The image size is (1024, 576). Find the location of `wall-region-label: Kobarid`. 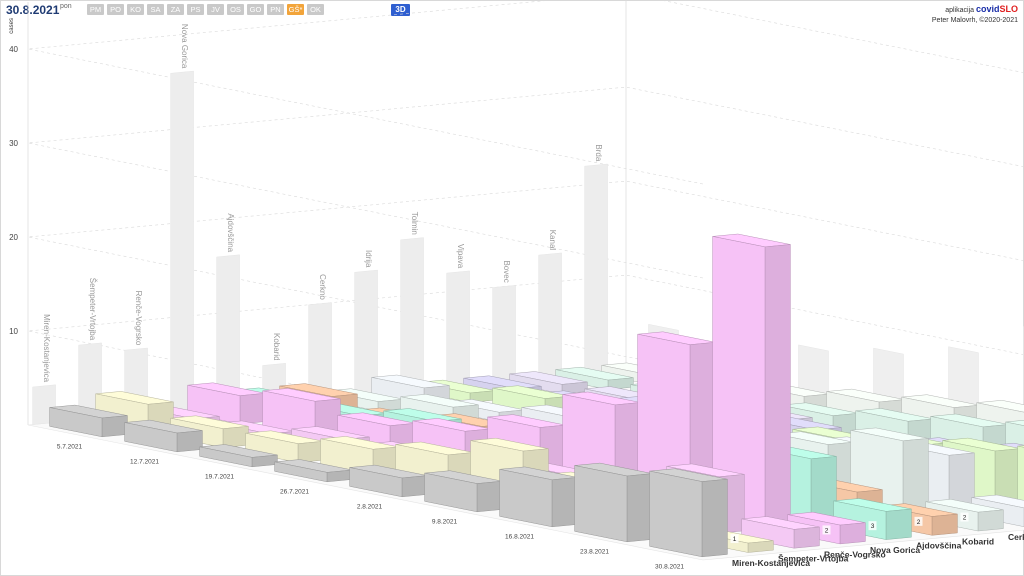

wall-region-label: Kobarid is located at coordinates (276, 347).